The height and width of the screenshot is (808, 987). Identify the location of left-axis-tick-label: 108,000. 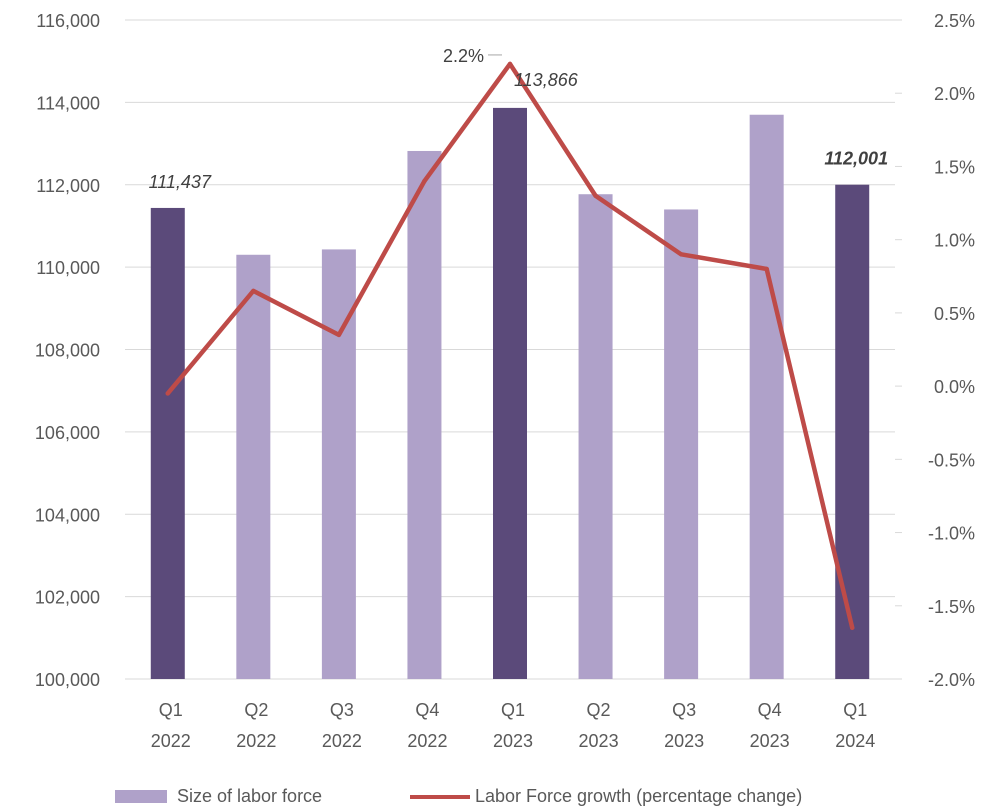
(67, 351).